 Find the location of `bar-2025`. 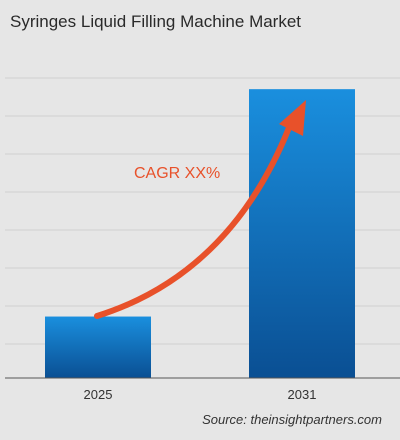

bar-2025 is located at coordinates (98, 347).